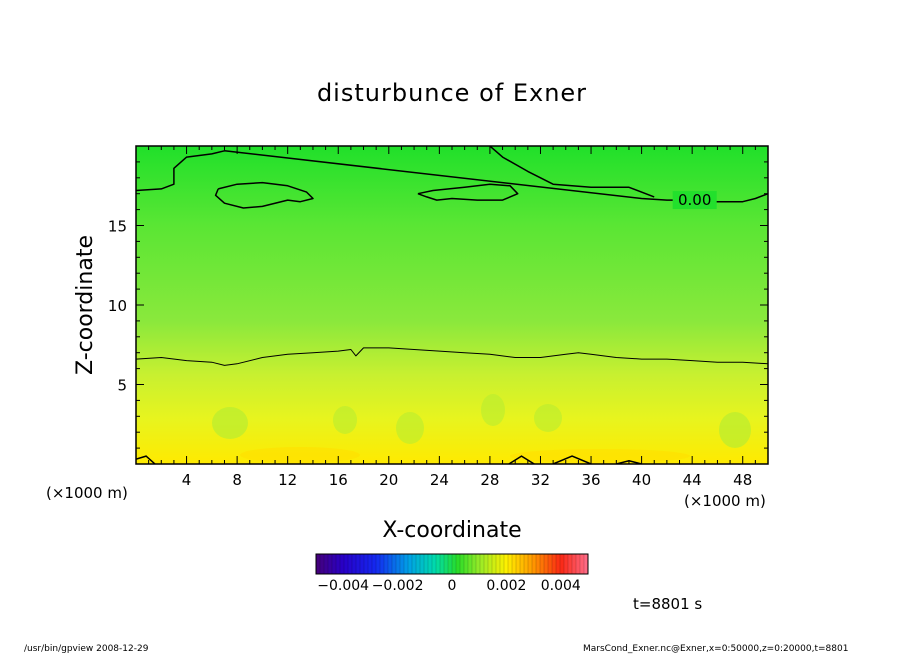 This screenshot has height=654, width=904. I want to click on x-tick-label: 8, so click(237, 480).